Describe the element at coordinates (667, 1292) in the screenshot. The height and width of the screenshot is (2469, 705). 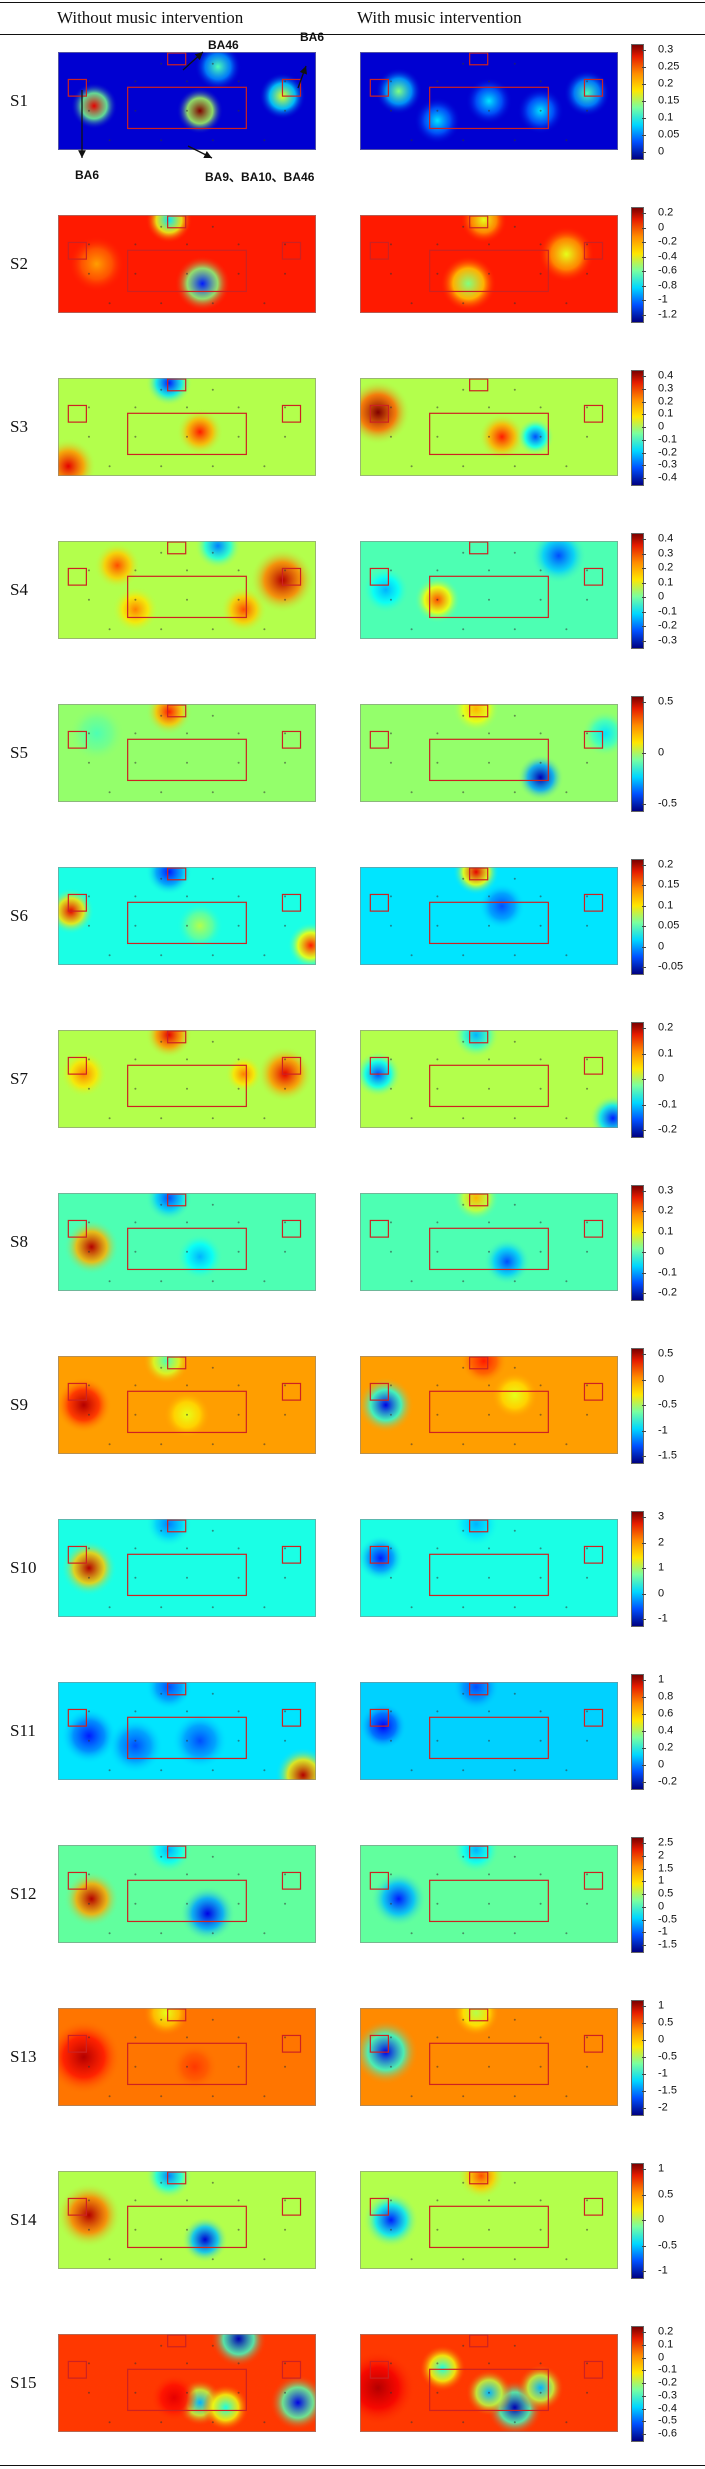
I see `colorbar-tick-label: -0.2` at that location.